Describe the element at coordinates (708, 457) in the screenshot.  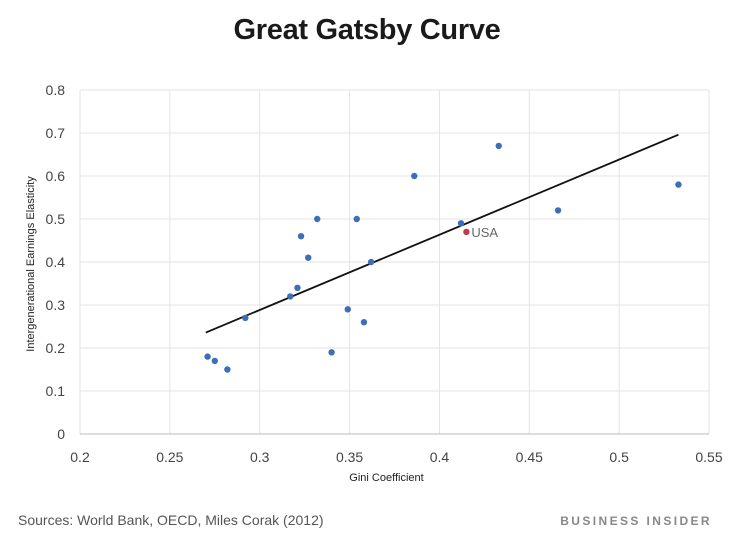
I see `x-tick-label: 0.55` at that location.